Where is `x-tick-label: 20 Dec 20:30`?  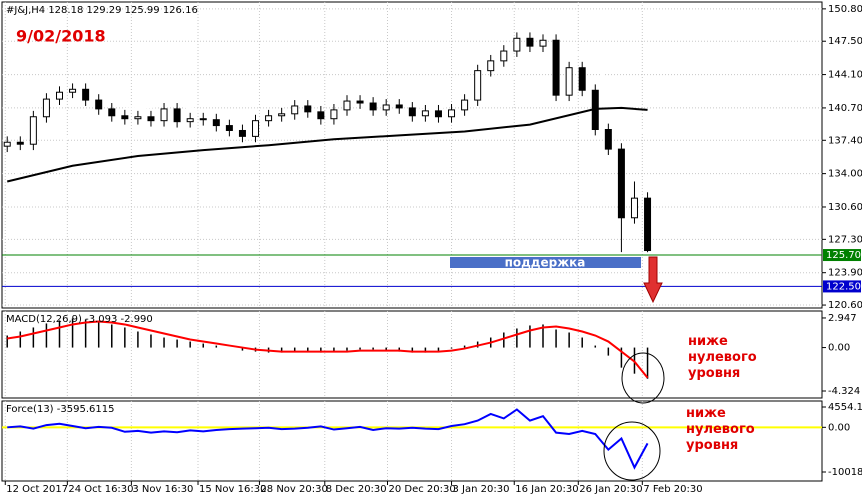 x-tick-label: 20 Dec 20:30 is located at coordinates (421, 489).